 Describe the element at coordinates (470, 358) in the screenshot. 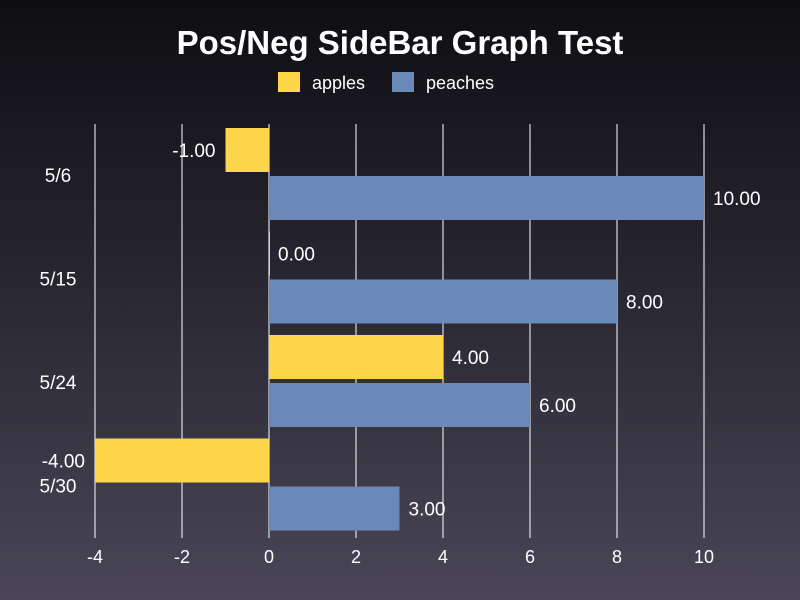

I see `data-label: 4.00` at that location.